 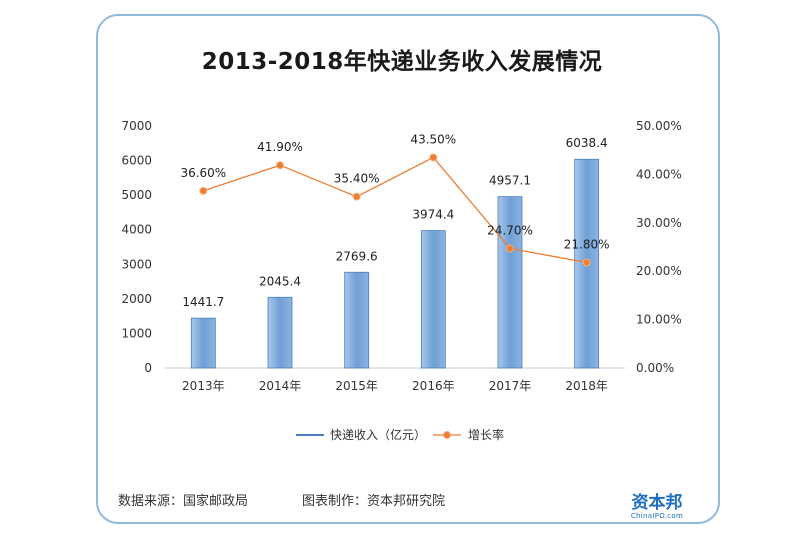 I want to click on x-tick-label: 2018年, so click(x=586, y=386).